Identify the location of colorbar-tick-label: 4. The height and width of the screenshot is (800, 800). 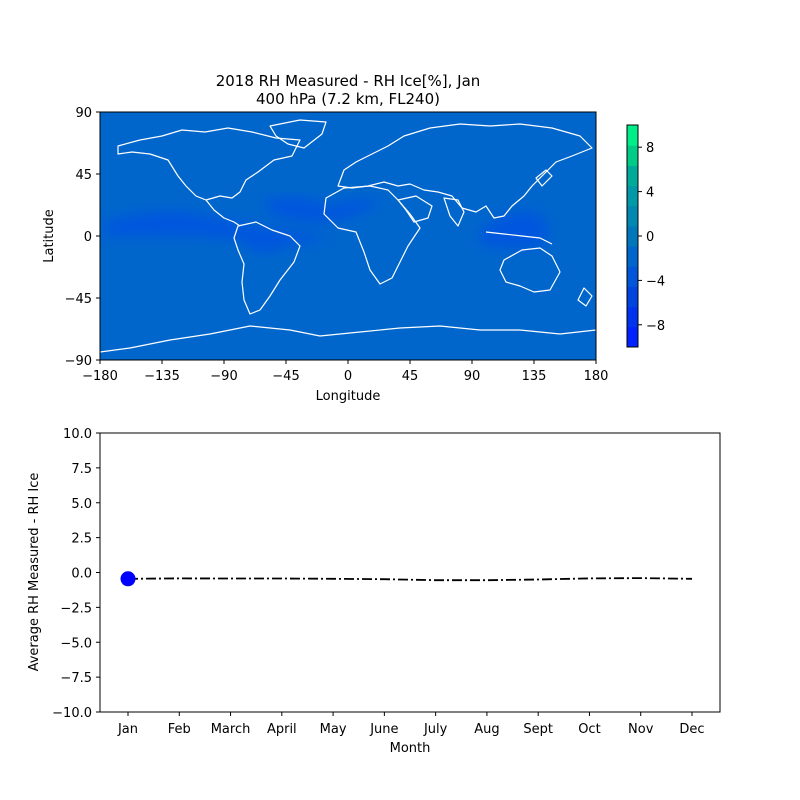
(650, 193).